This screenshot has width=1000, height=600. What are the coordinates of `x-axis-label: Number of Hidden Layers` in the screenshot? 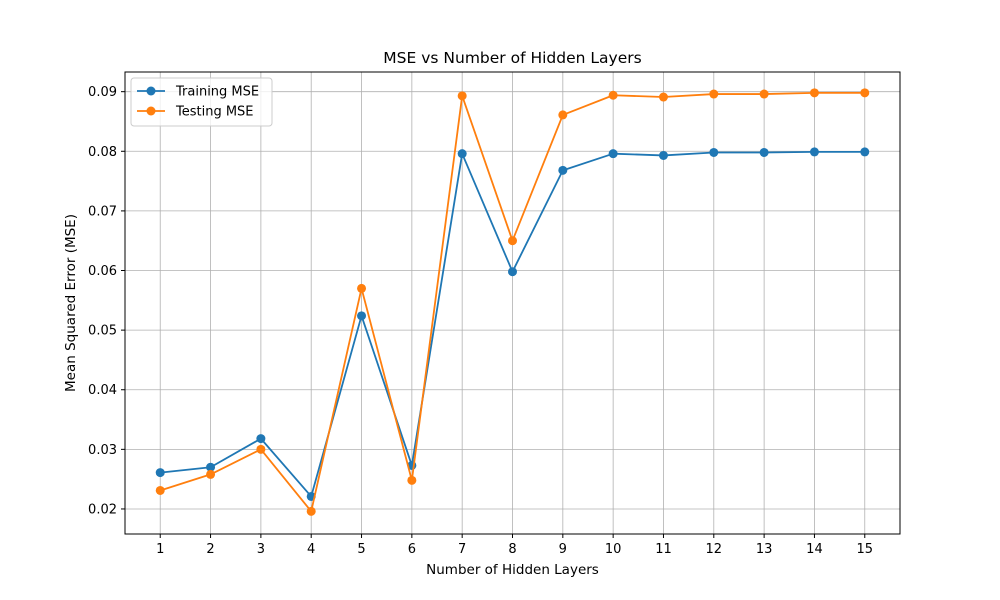 It's located at (512, 570).